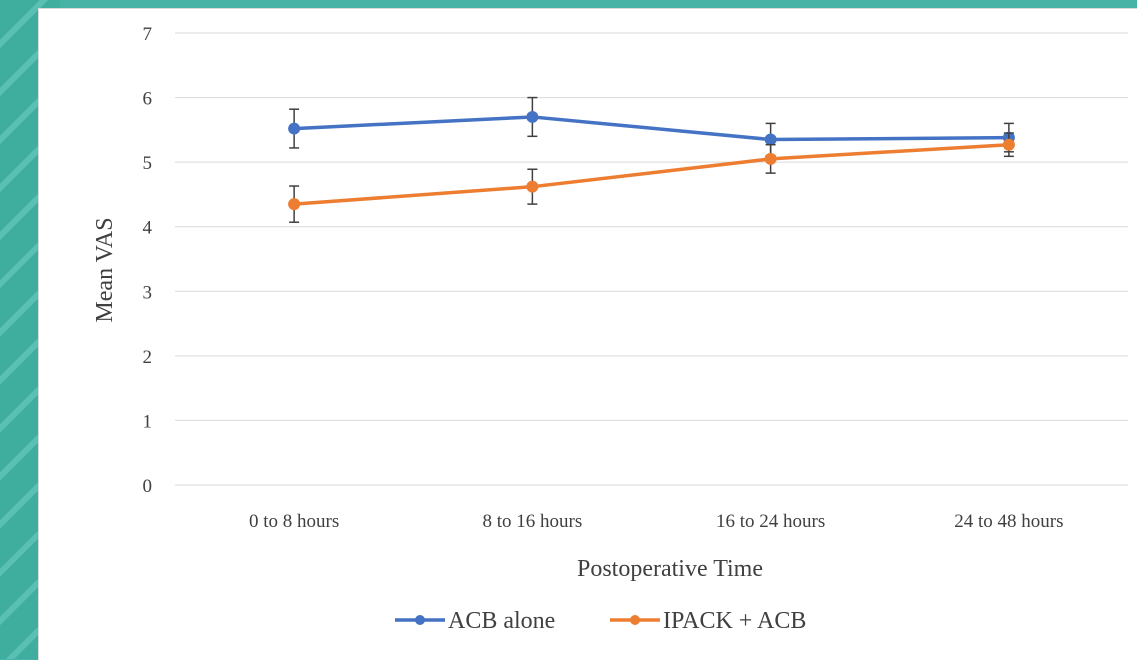  Describe the element at coordinates (734, 621) in the screenshot. I see `legend-label: IPACK + ACB` at that location.